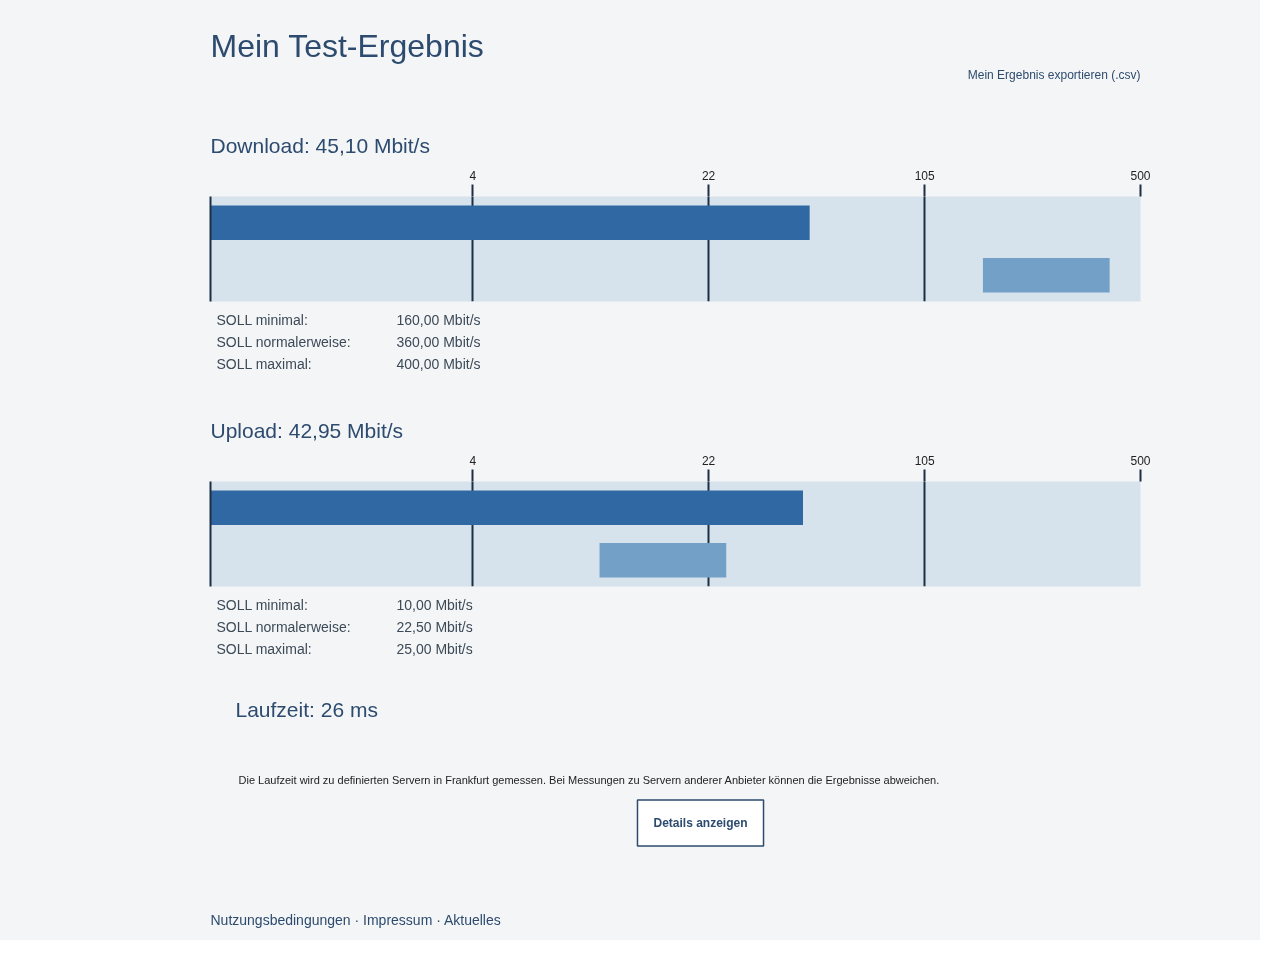  I want to click on text: 360,00 Mbit/s, so click(438, 341).